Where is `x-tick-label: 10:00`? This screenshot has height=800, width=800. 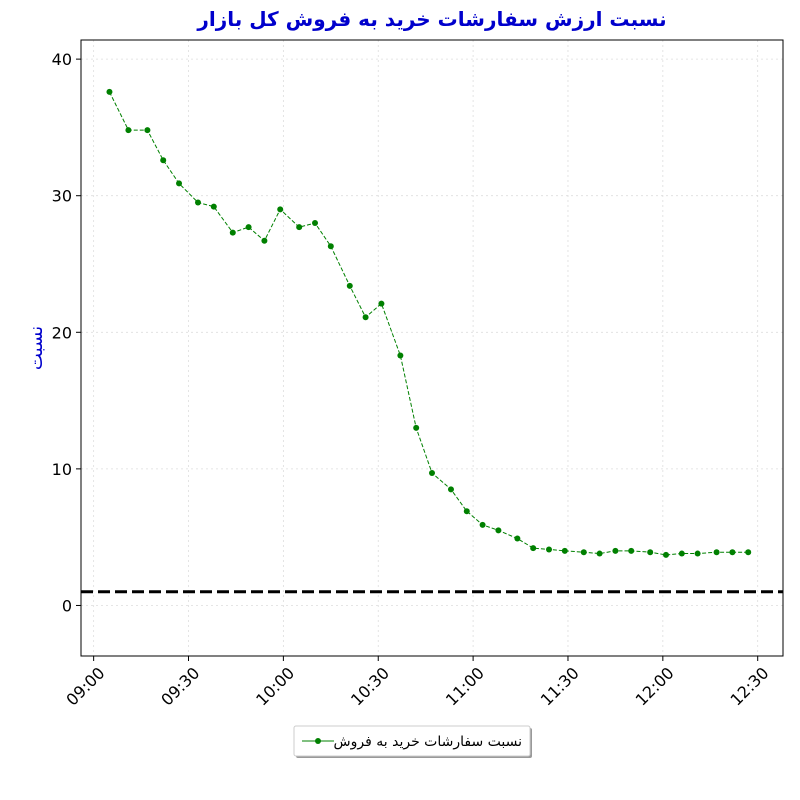
x-tick-label: 10:00 is located at coordinates (275, 686).